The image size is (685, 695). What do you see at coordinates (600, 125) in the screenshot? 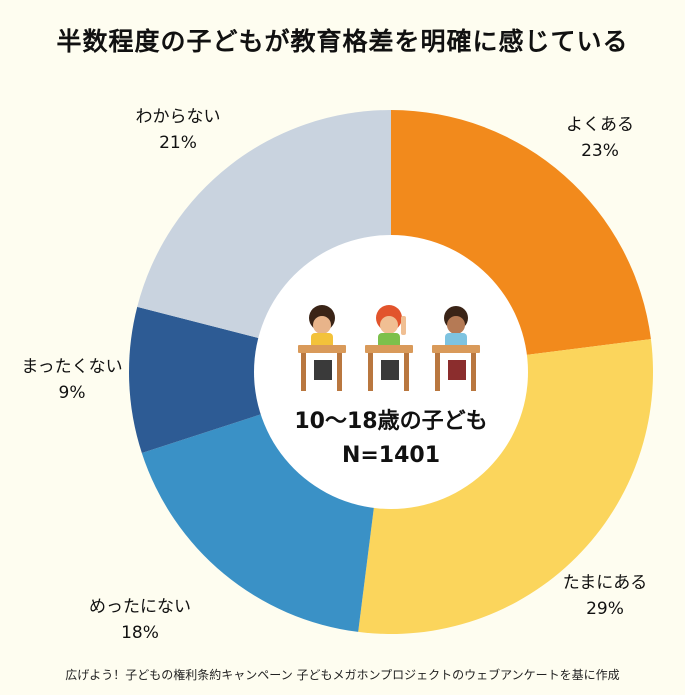
I see `slice-label-category: よくある` at bounding box center [600, 125].